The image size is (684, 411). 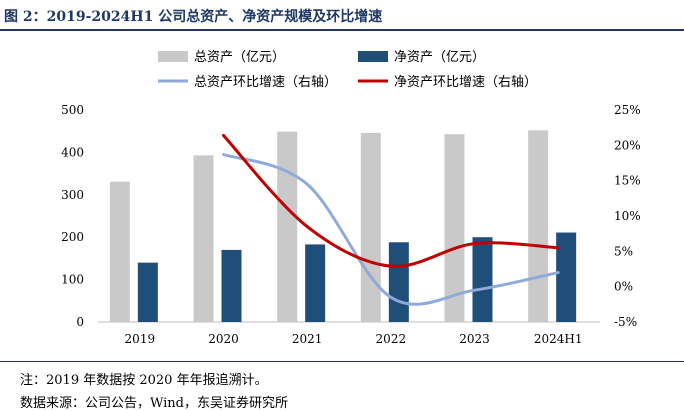 What do you see at coordinates (72, 110) in the screenshot?
I see `y-left-tick-label: 500` at bounding box center [72, 110].